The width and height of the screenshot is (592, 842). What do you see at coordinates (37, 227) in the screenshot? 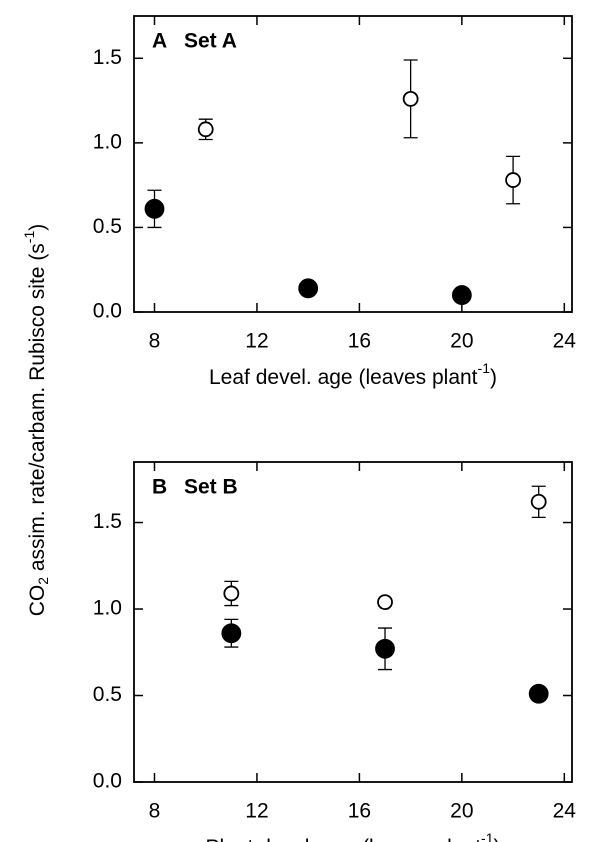
I see `y-label-part: )` at bounding box center [37, 227].